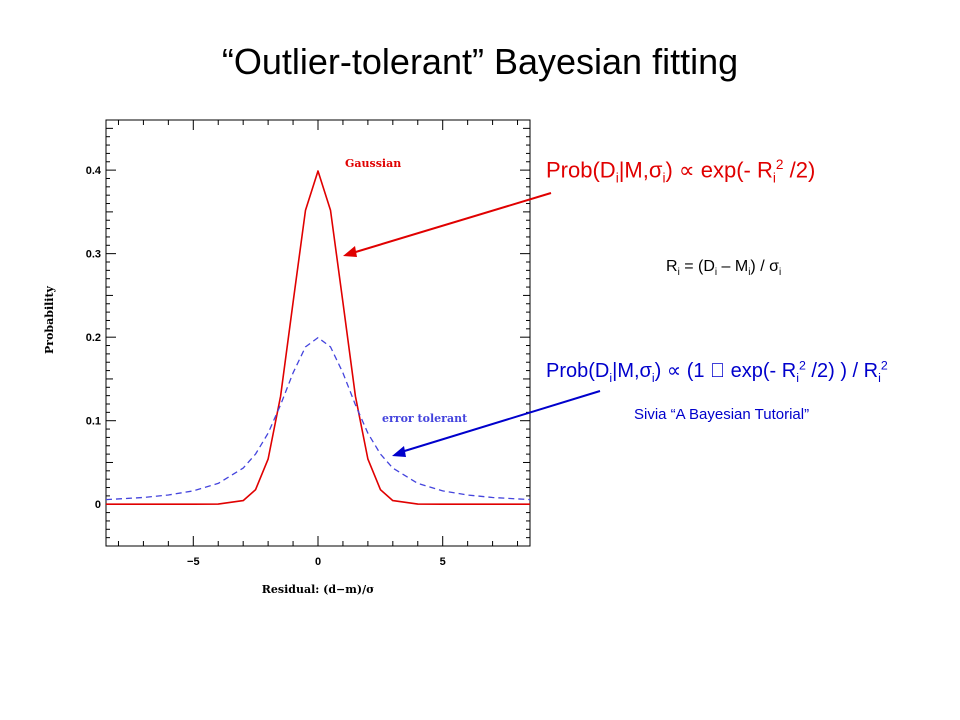  Describe the element at coordinates (725, 371) in the screenshot. I see `formula-text: ) ∝ (1  exp(- R` at that location.